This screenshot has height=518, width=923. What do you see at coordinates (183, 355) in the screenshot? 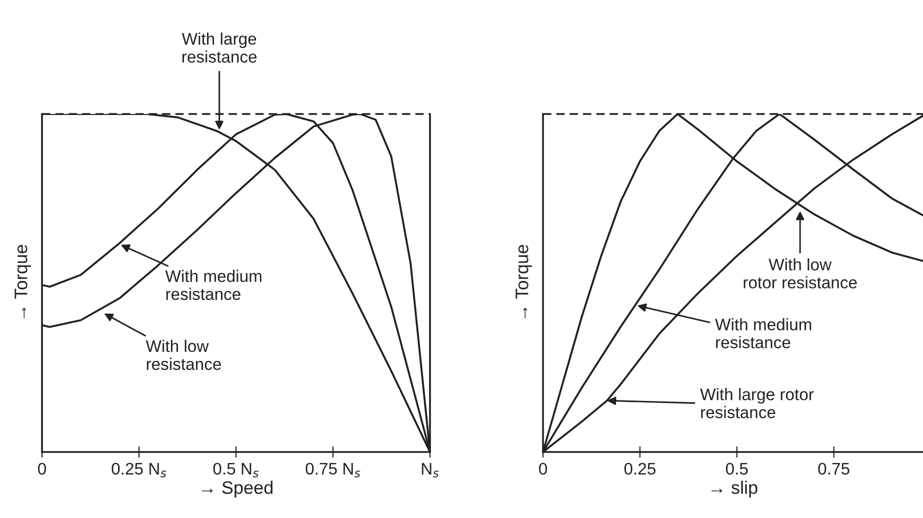
I see `annotation: With low resistance` at bounding box center [183, 355].